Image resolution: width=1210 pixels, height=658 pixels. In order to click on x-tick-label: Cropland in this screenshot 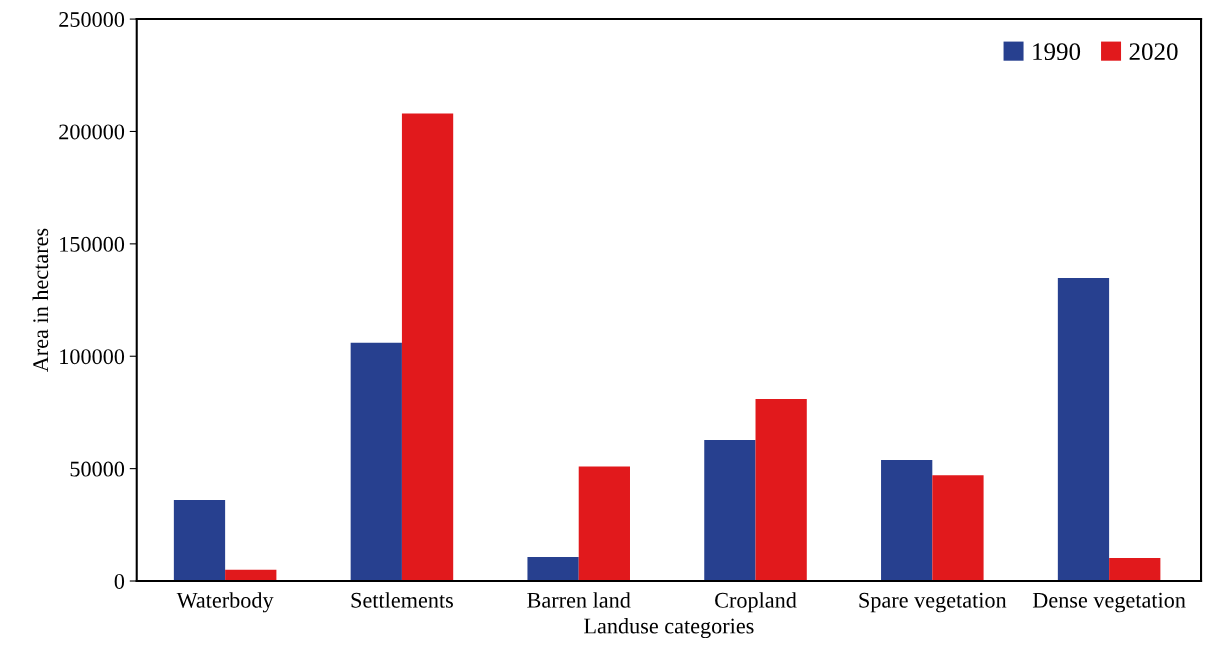, I will do `click(756, 602)`.